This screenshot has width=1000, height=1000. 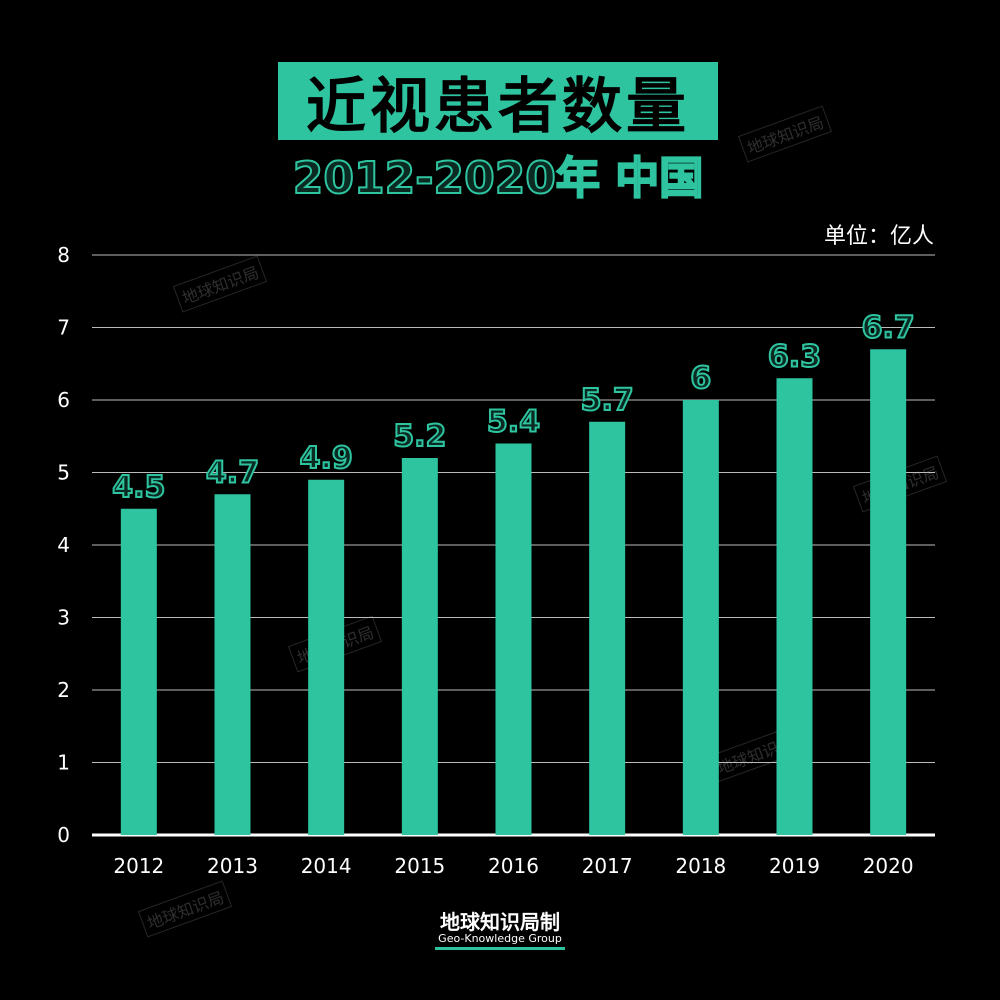 What do you see at coordinates (878, 236) in the screenshot?
I see `unit-label: 单位：亿人` at bounding box center [878, 236].